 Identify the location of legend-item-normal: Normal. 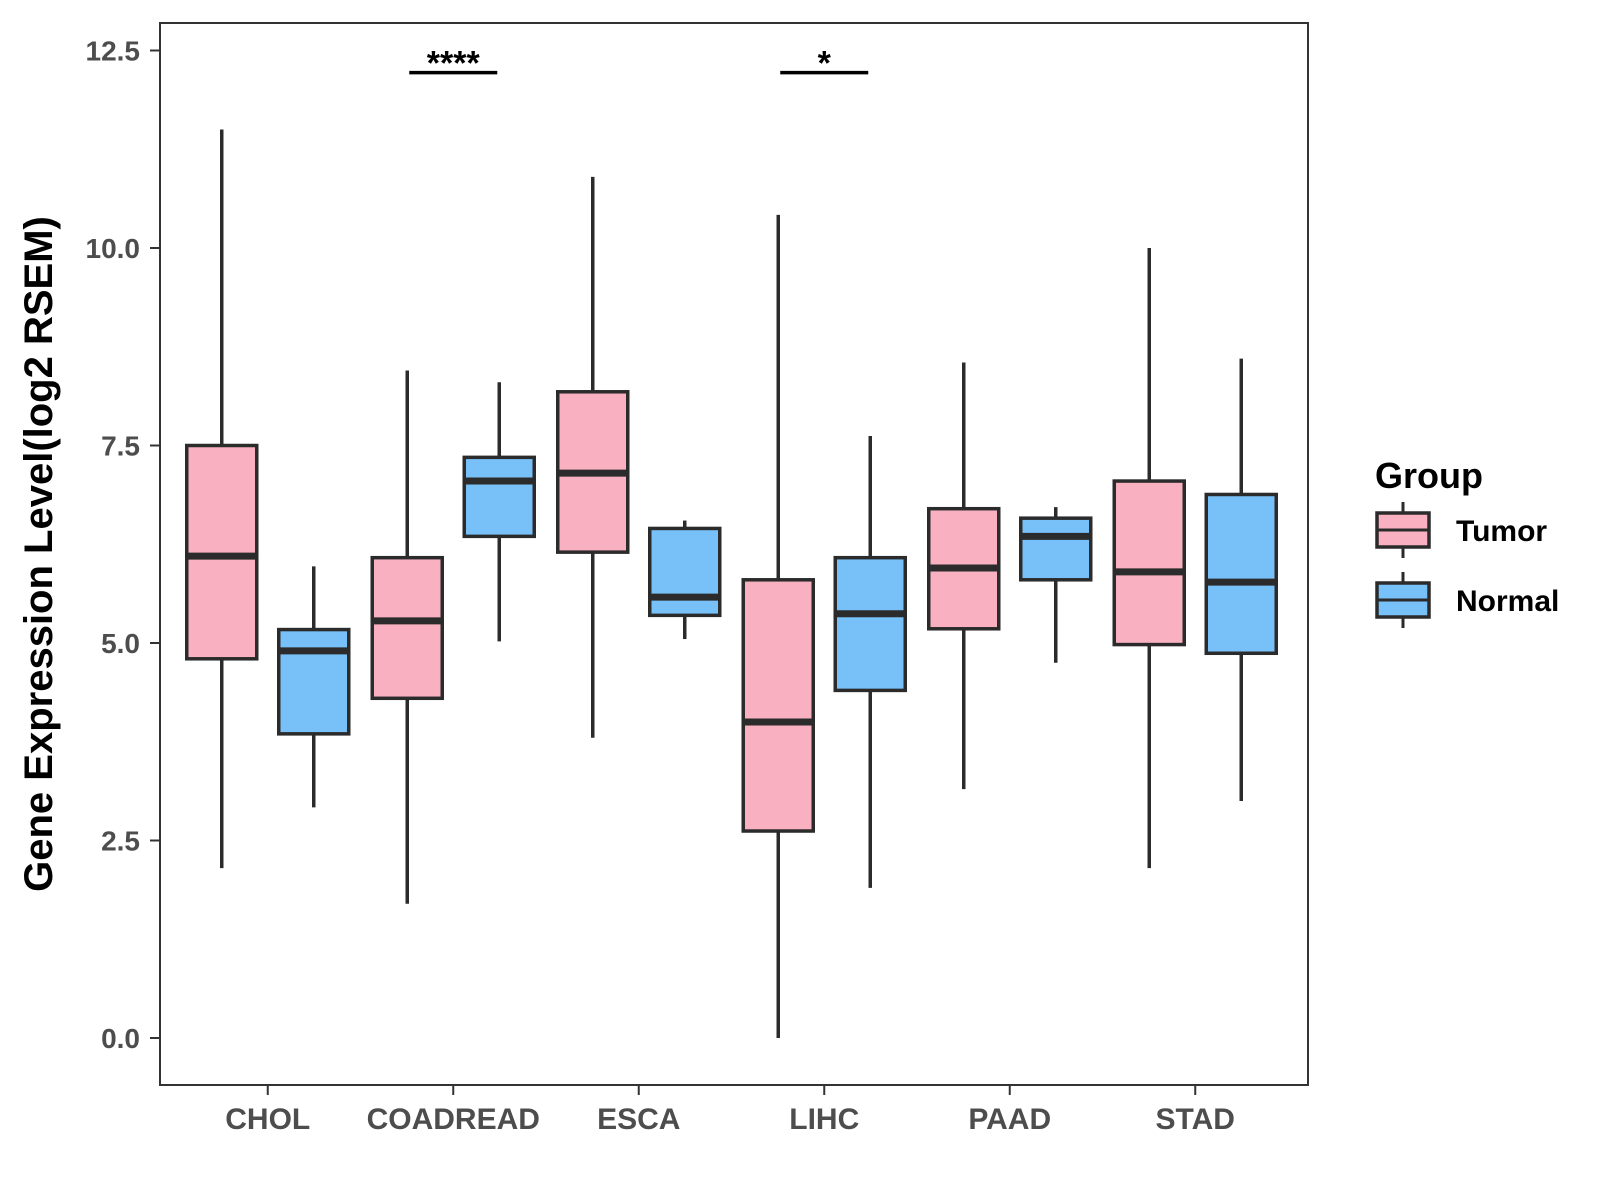
(1467, 600).